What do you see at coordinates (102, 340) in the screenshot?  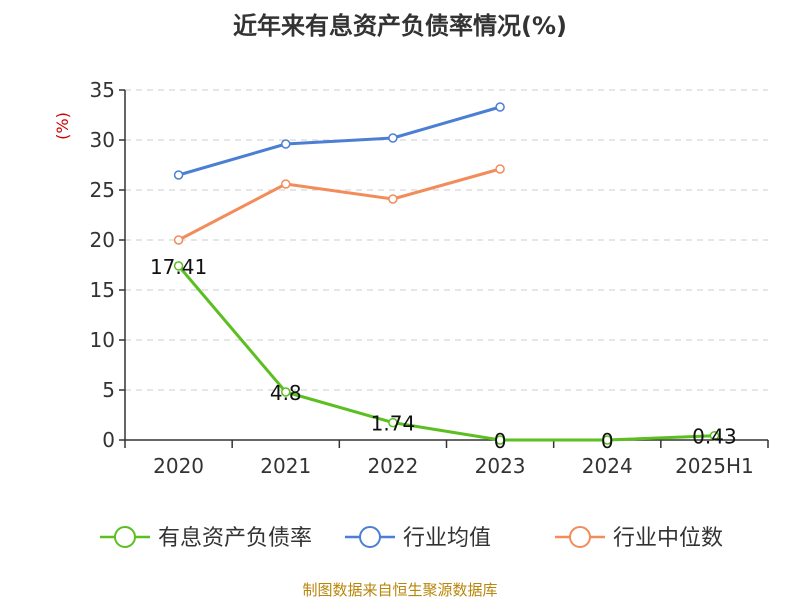 I see `y-tick-label: 10` at bounding box center [102, 340].